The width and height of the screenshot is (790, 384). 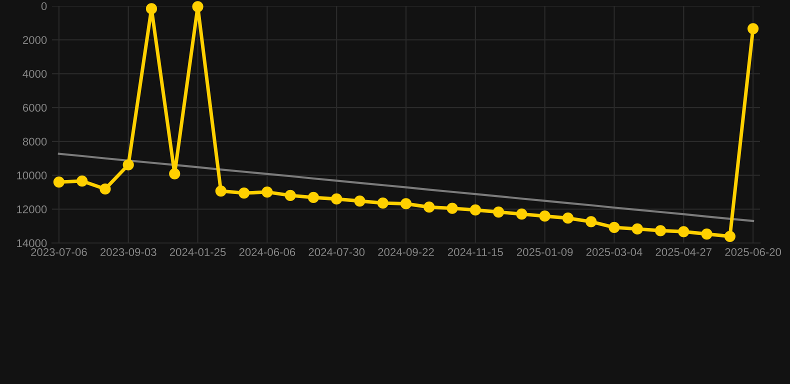 I want to click on x-tick-label: 2023-09-03, so click(x=128, y=252).